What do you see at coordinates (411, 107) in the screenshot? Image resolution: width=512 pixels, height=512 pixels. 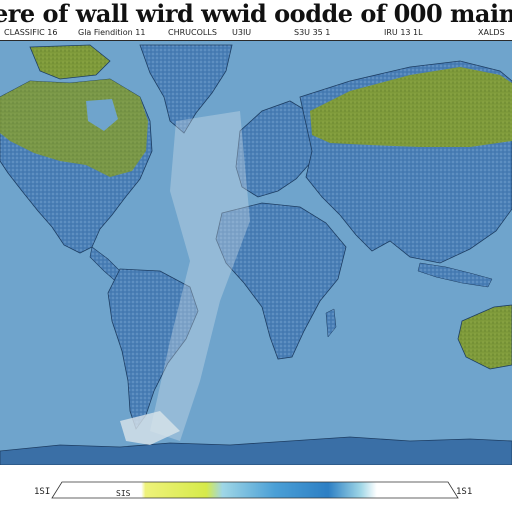 I see `landmass-siberia-green` at bounding box center [411, 107].